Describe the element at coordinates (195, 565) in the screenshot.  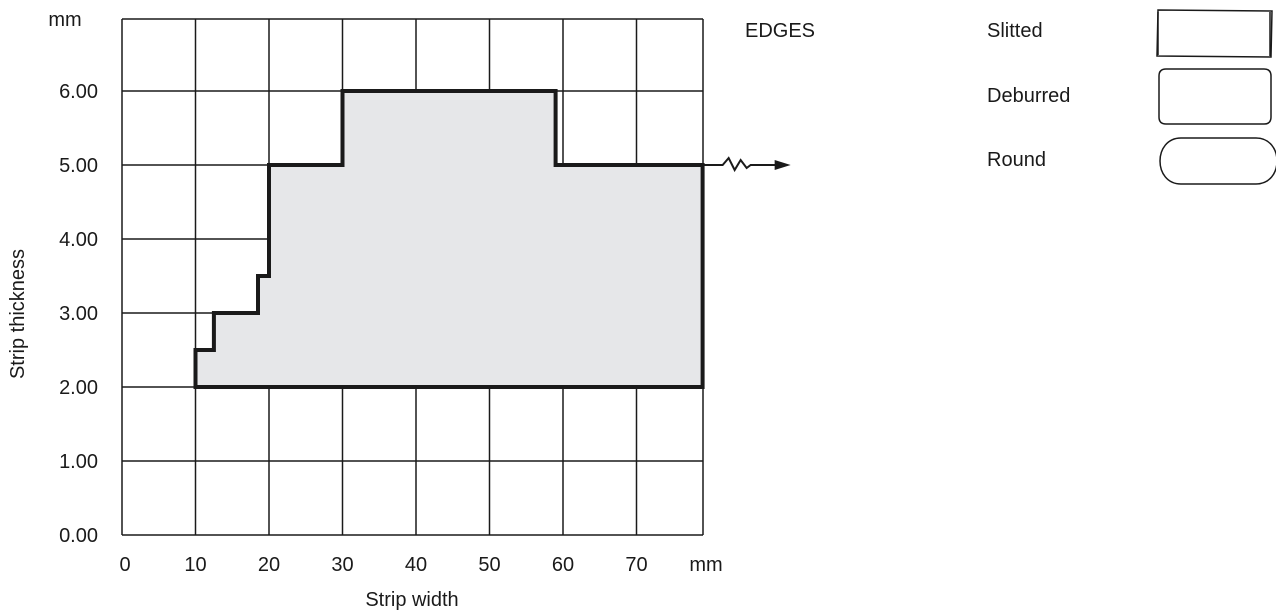
I see `x-tick-label: 10` at that location.